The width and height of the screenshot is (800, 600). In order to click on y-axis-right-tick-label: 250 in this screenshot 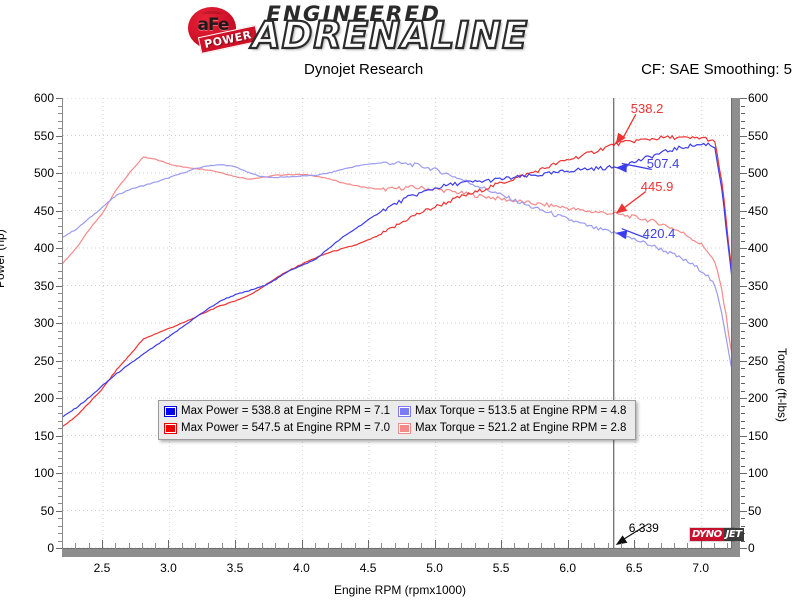, I will do `click(758, 360)`.